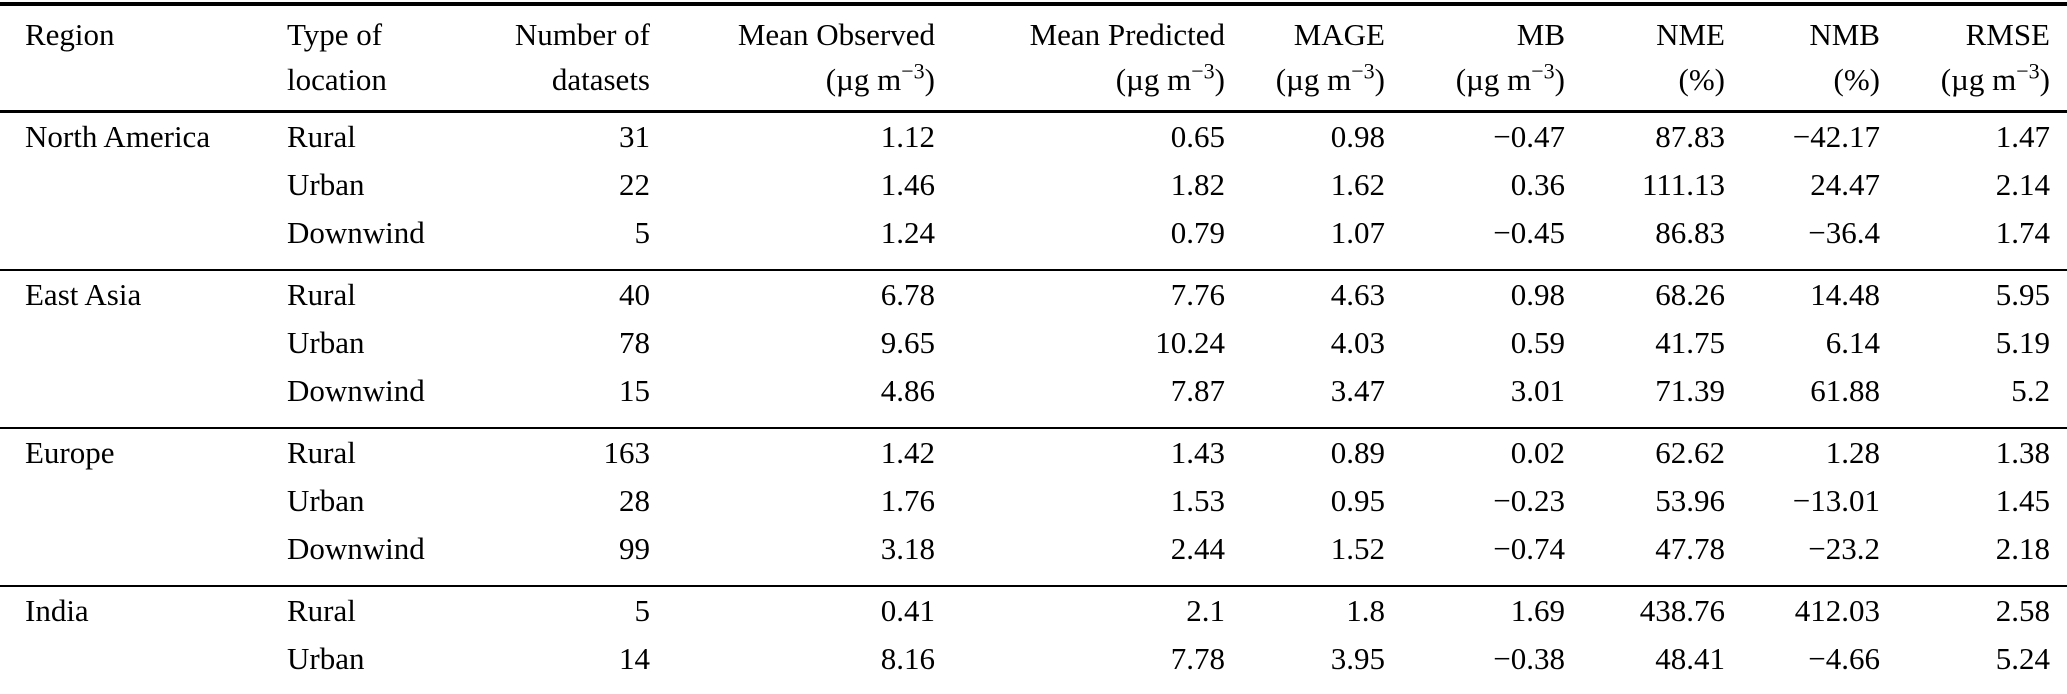  I want to click on cell-value: −0.38, so click(1529, 658).